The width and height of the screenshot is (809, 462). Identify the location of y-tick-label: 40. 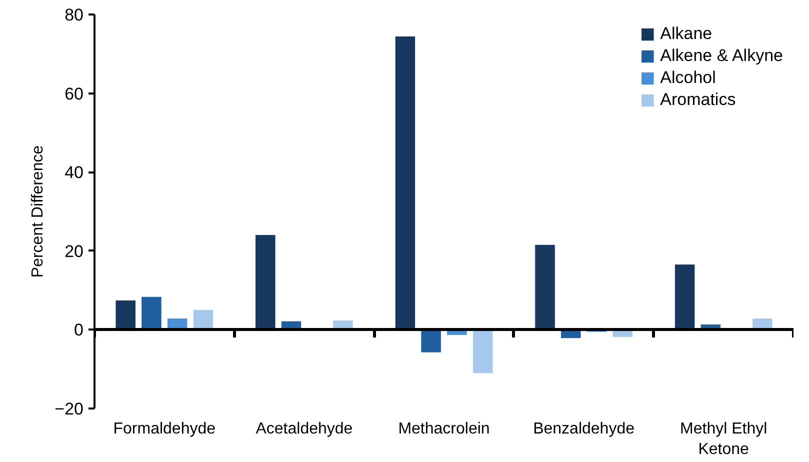
(74, 172).